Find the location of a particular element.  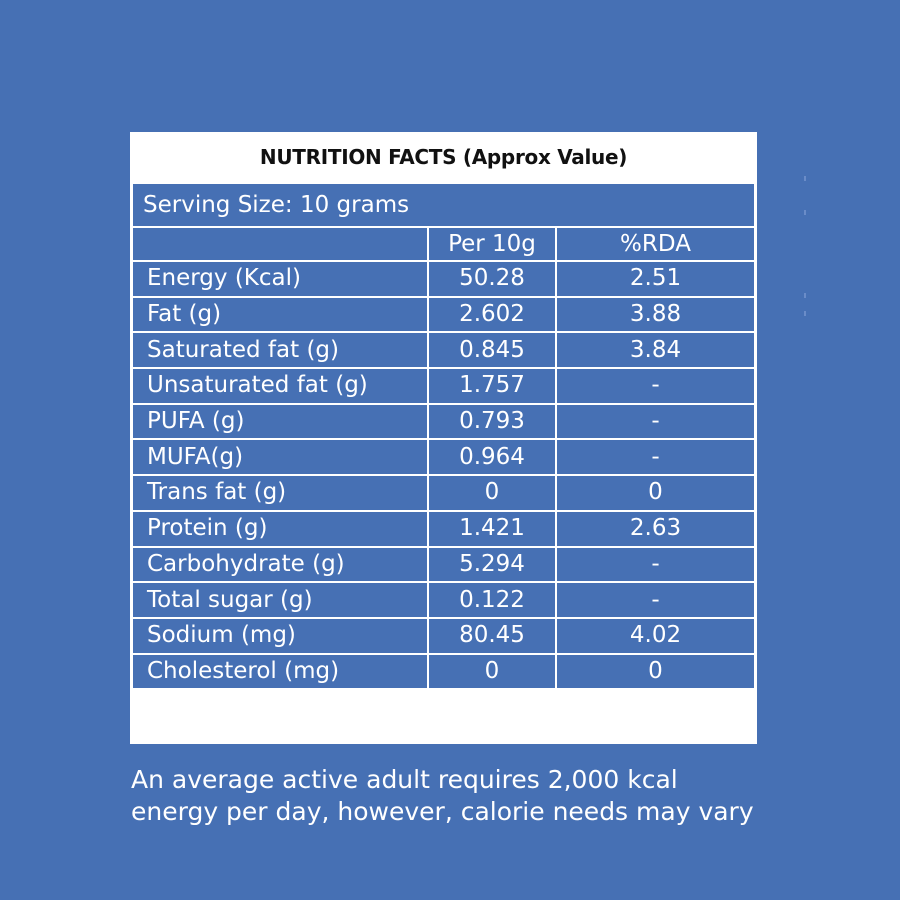

per-serving-value: 0.845 is located at coordinates (492, 350).